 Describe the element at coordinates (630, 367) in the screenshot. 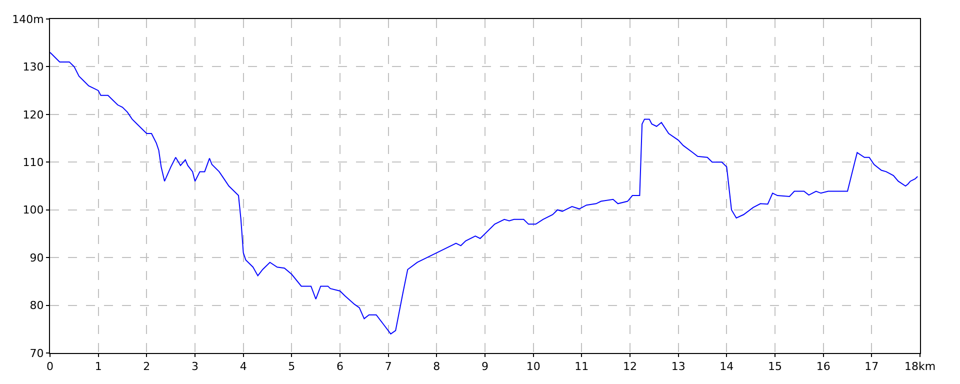

I see `x-tick-label: 12` at that location.